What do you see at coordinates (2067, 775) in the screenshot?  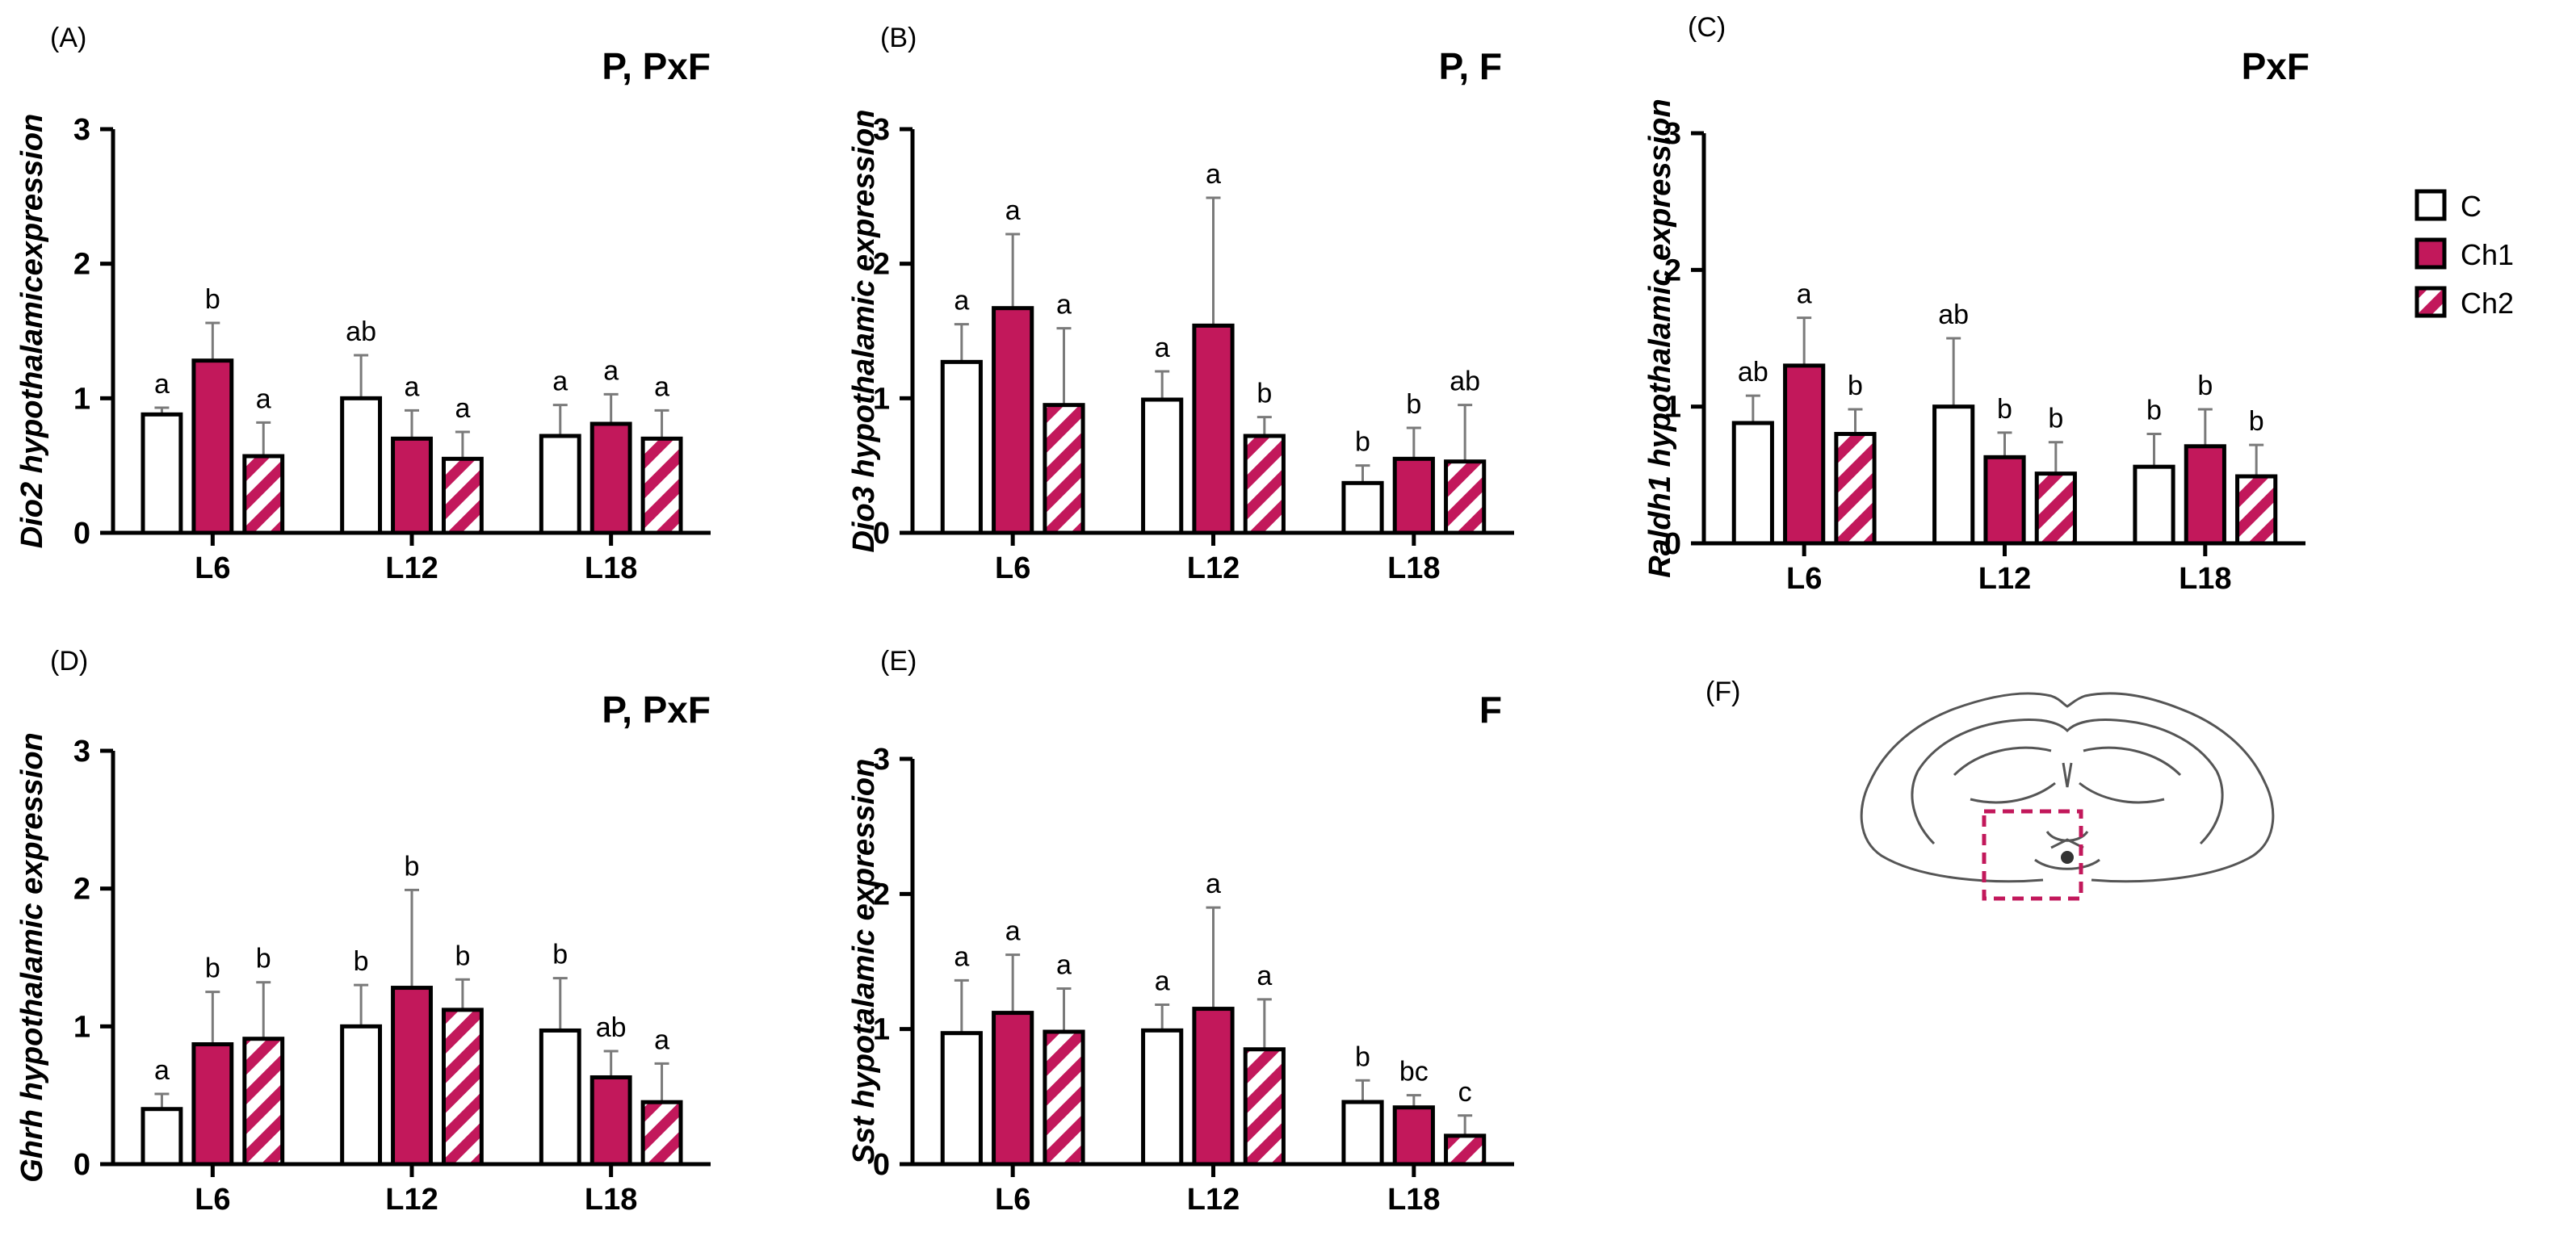 I see `brain-hippocampus` at bounding box center [2067, 775].